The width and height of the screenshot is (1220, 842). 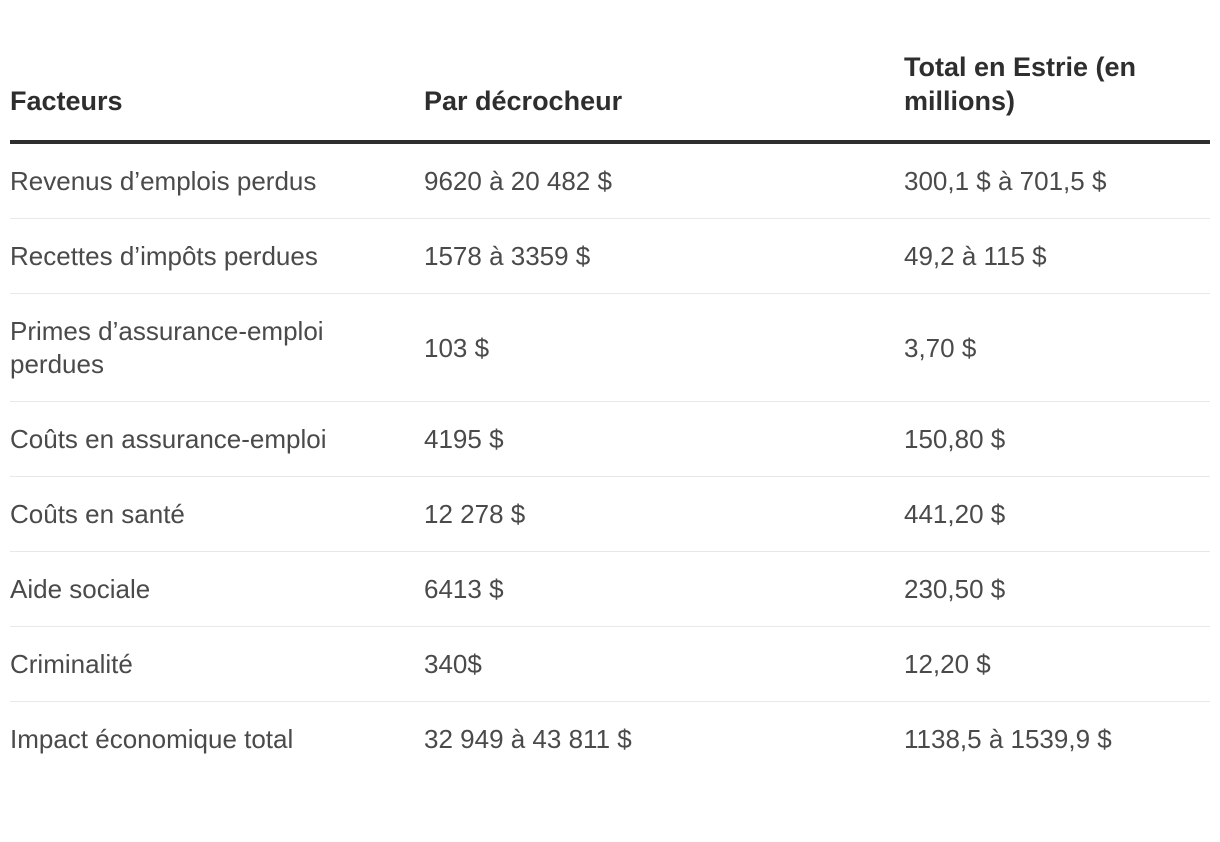 I want to click on table-row: Coûts en santé 12 278 $ 441,20 $, so click(x=610, y=514).